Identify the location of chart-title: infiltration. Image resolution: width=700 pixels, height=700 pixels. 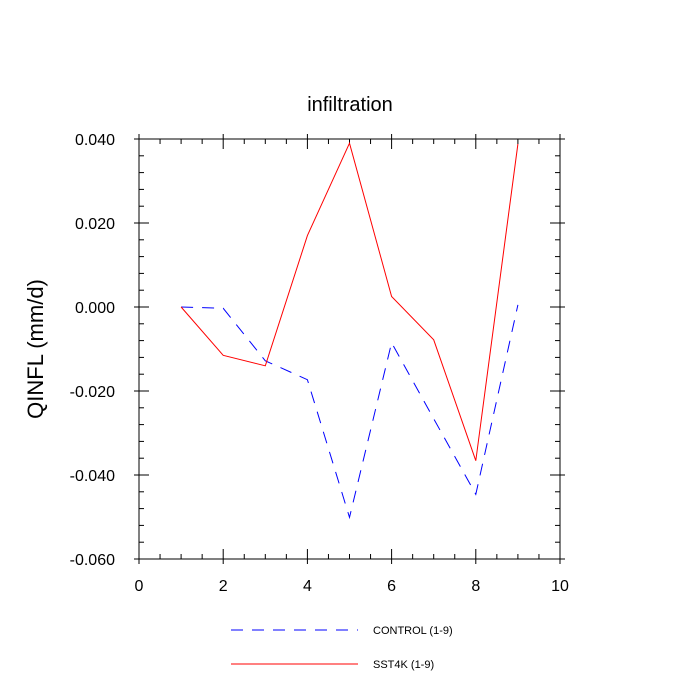
(350, 105).